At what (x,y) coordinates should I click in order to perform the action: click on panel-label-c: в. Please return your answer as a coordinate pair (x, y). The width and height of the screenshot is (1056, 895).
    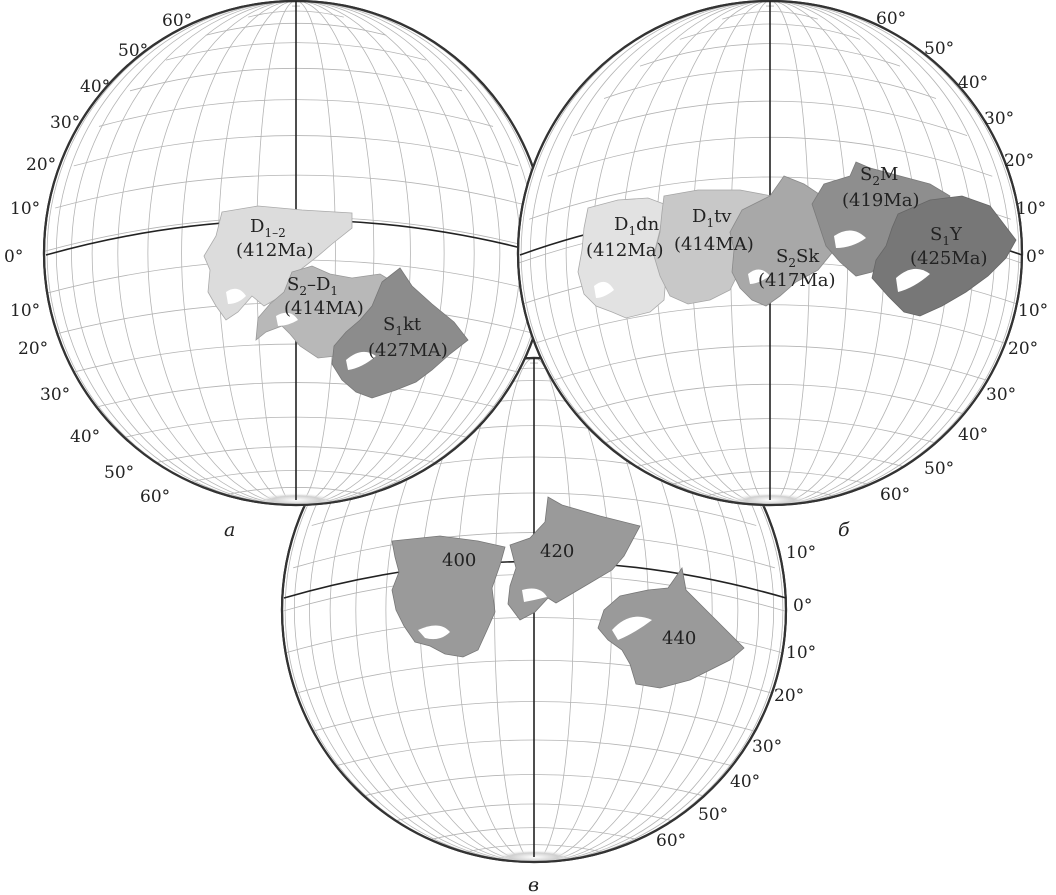
    Looking at the image, I should click on (533, 884).